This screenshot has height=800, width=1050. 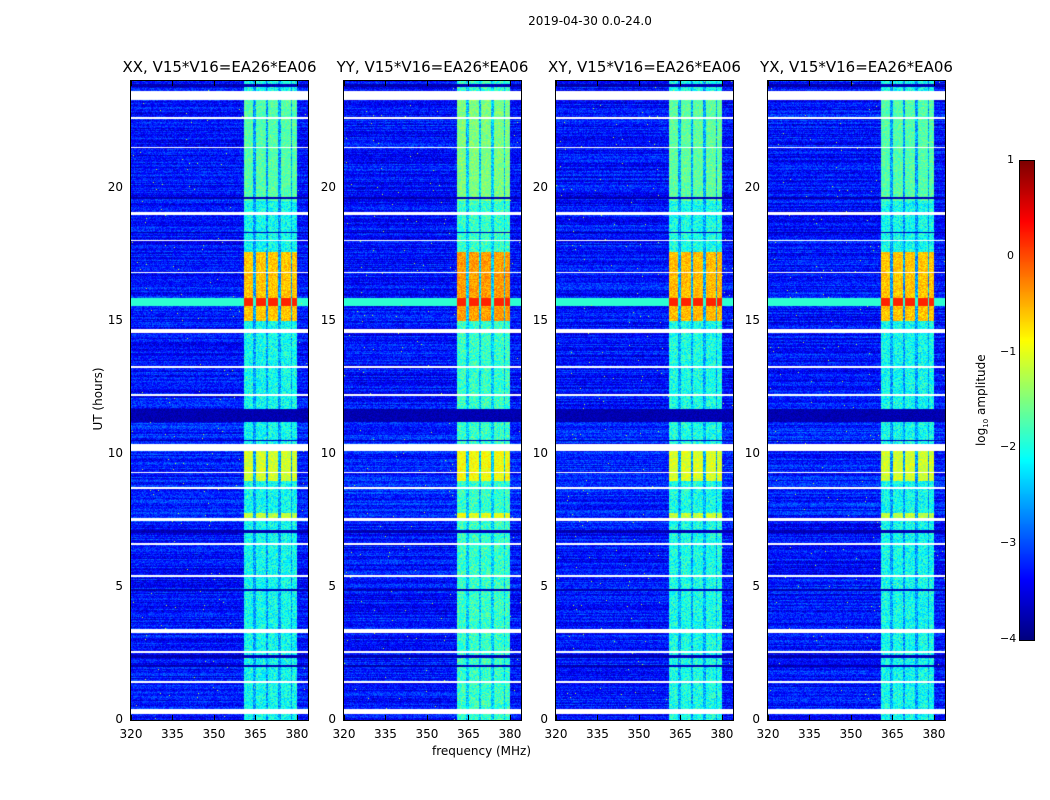 I want to click on y-axis-label: UT (hours), so click(x=98, y=399).